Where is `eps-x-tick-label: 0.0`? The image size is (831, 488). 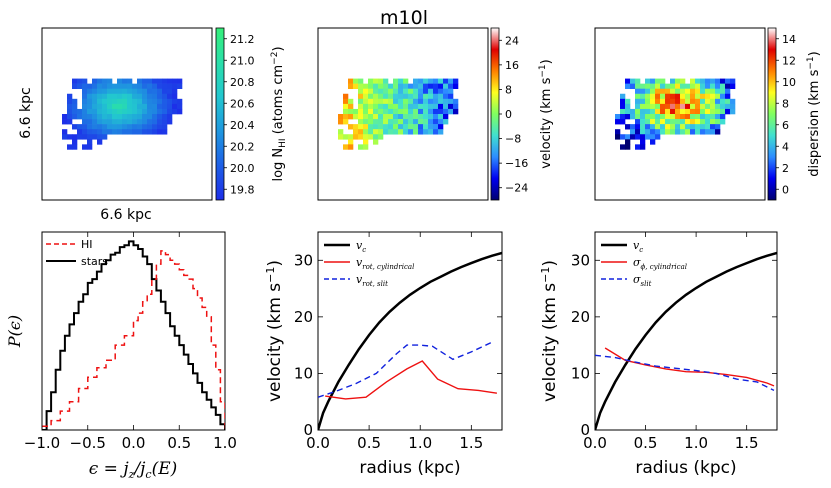 eps-x-tick-label: 0.0 is located at coordinates (134, 443).